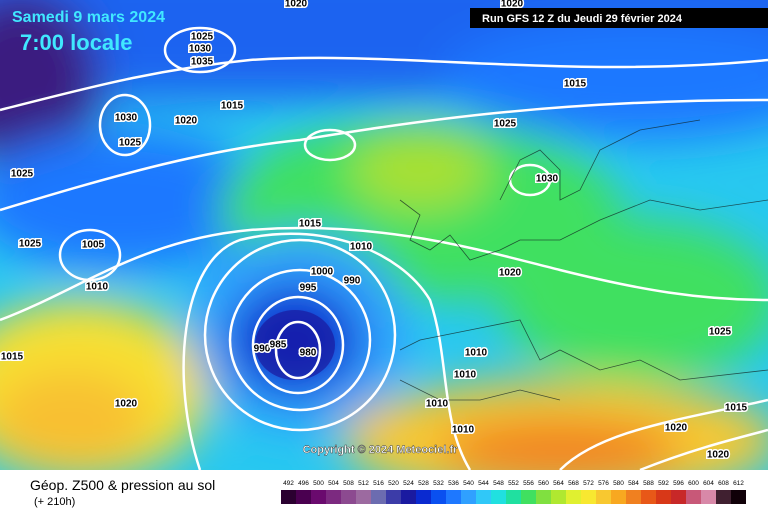 The height and width of the screenshot is (512, 768). I want to click on isobar-label: 1005, so click(93, 245).